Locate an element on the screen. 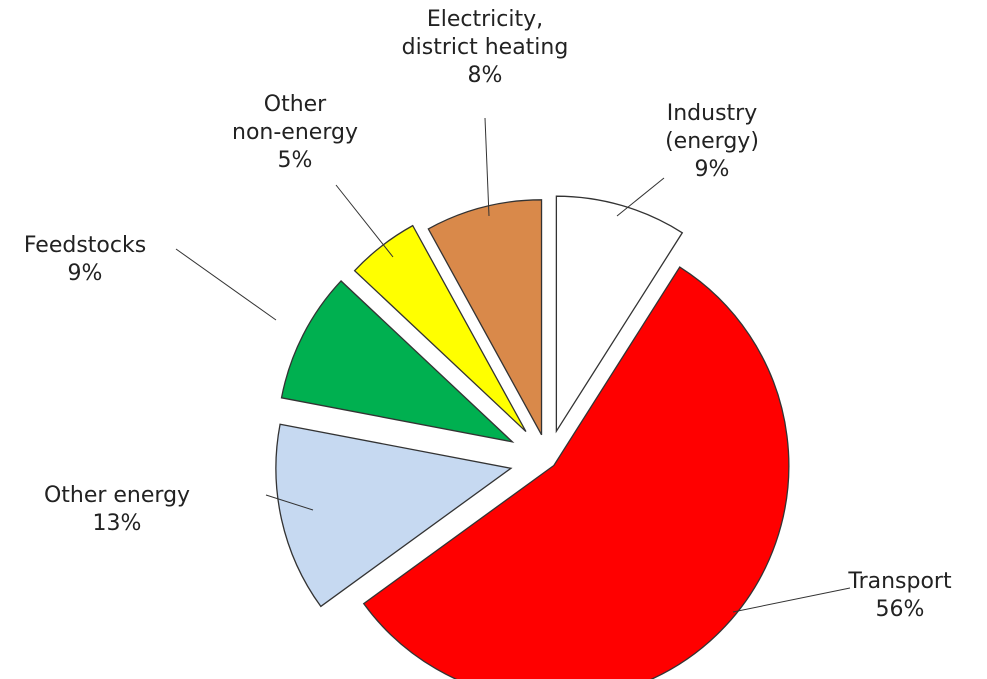 The image size is (987, 679). slice-label: Transport 56% is located at coordinates (899, 595).